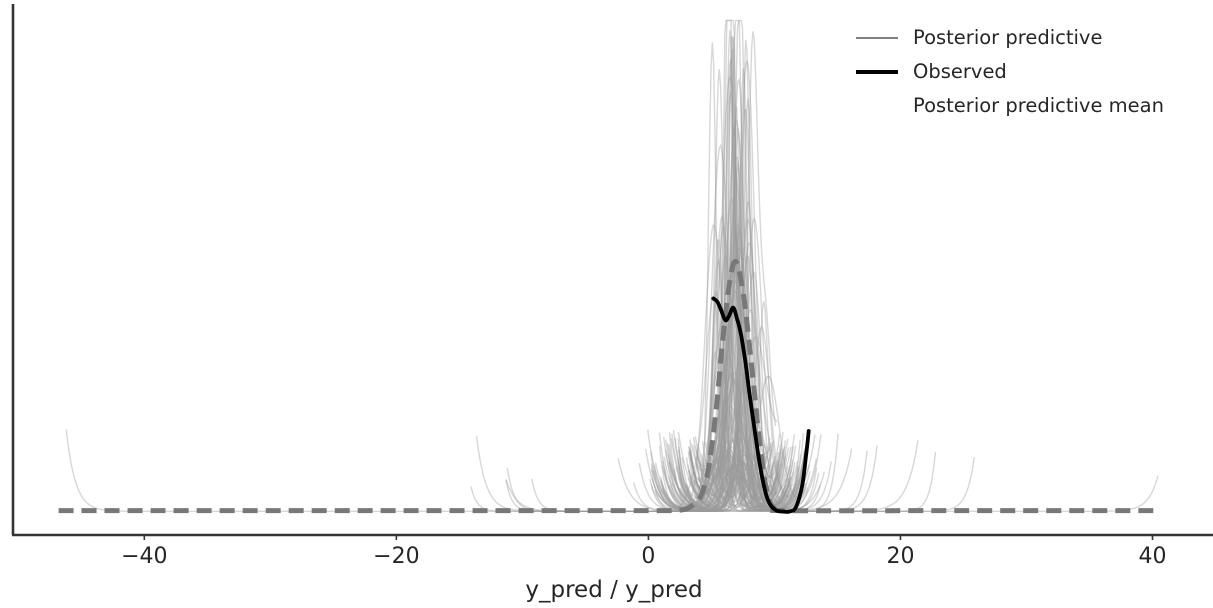 This screenshot has height=608, width=1213. I want to click on observed-curve, so click(761, 405).